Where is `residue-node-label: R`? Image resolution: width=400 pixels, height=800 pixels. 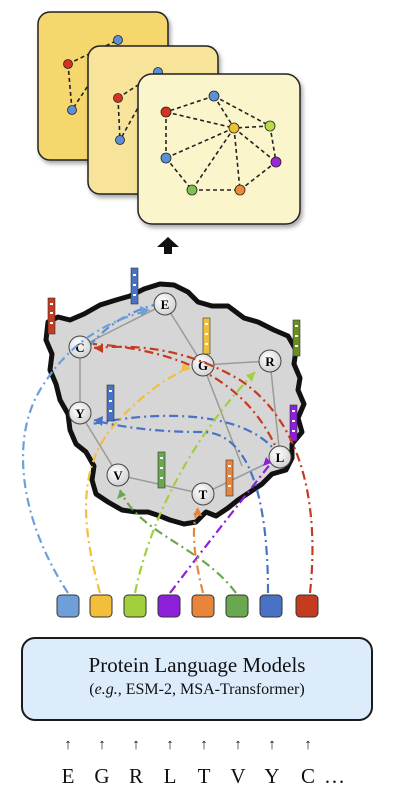
residue-node-label: R is located at coordinates (270, 361).